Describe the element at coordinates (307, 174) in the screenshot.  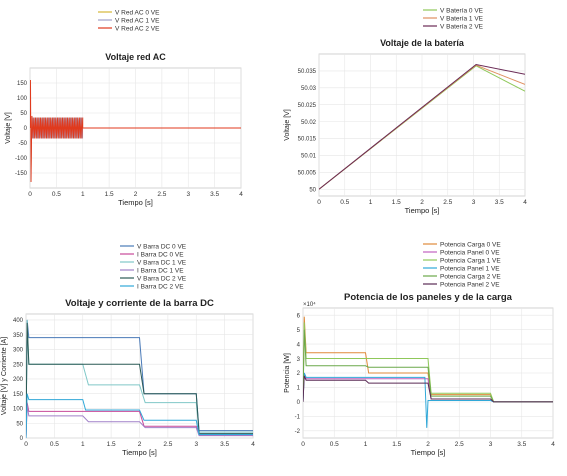
I see `y-tick-label: 50.005` at that location.